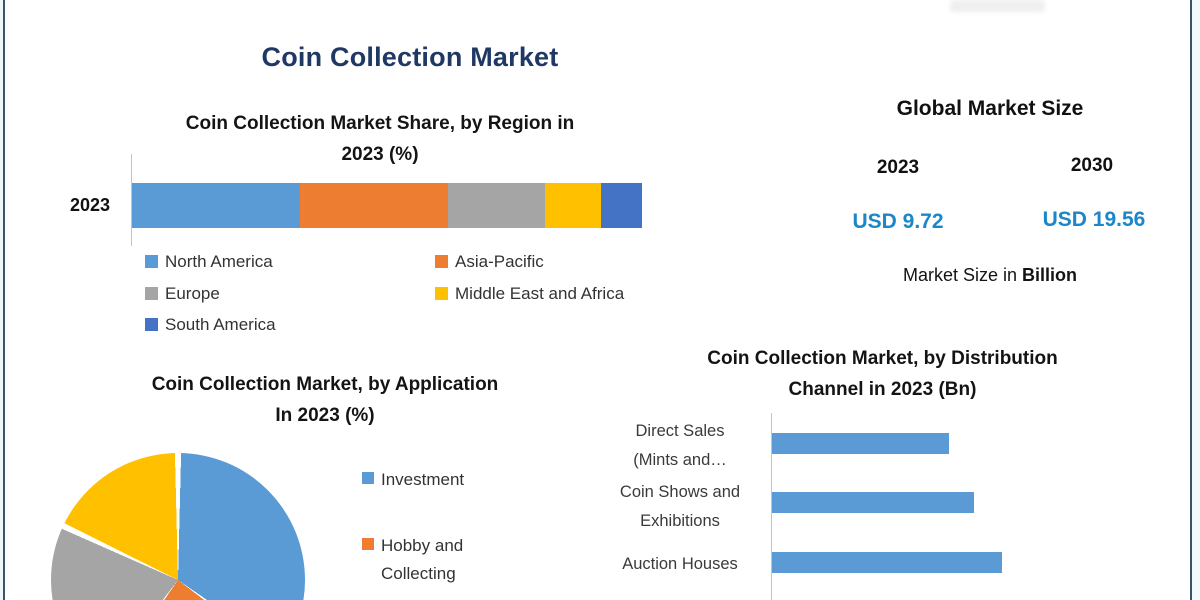  I want to click on segment-europe, so click(497, 205).